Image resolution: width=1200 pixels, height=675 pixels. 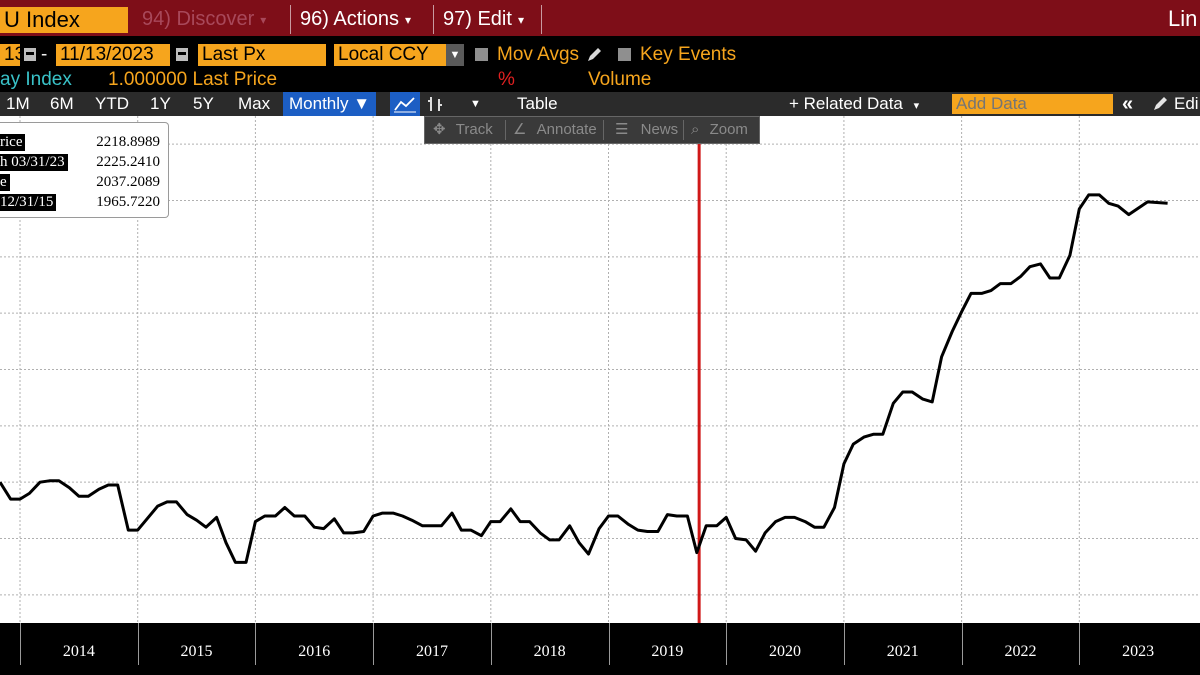 What do you see at coordinates (112, 103) in the screenshot?
I see `period-ytd: YTD` at bounding box center [112, 103].